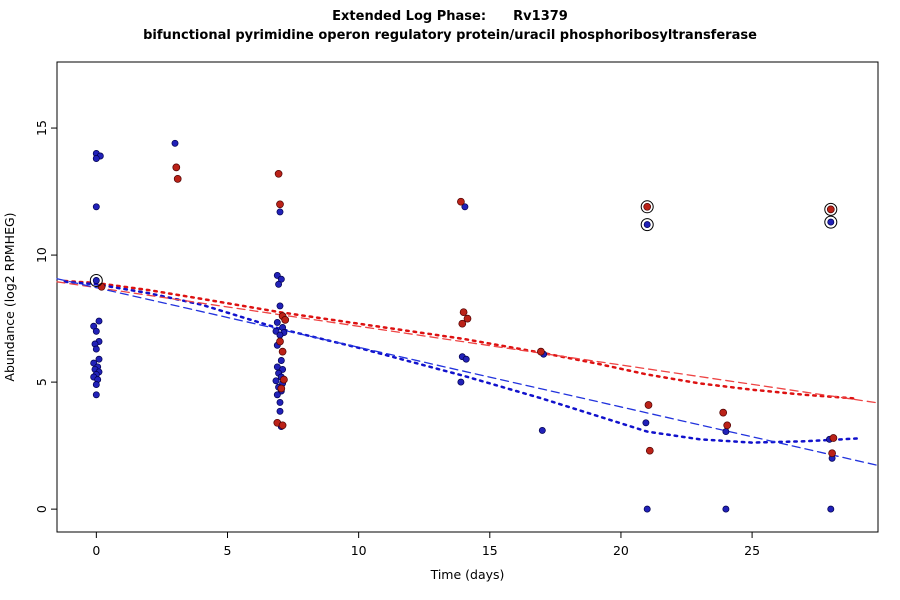 Image resolution: width=900 pixels, height=600 pixels. What do you see at coordinates (41, 128) in the screenshot?
I see `y-tick-label: 15` at bounding box center [41, 128].